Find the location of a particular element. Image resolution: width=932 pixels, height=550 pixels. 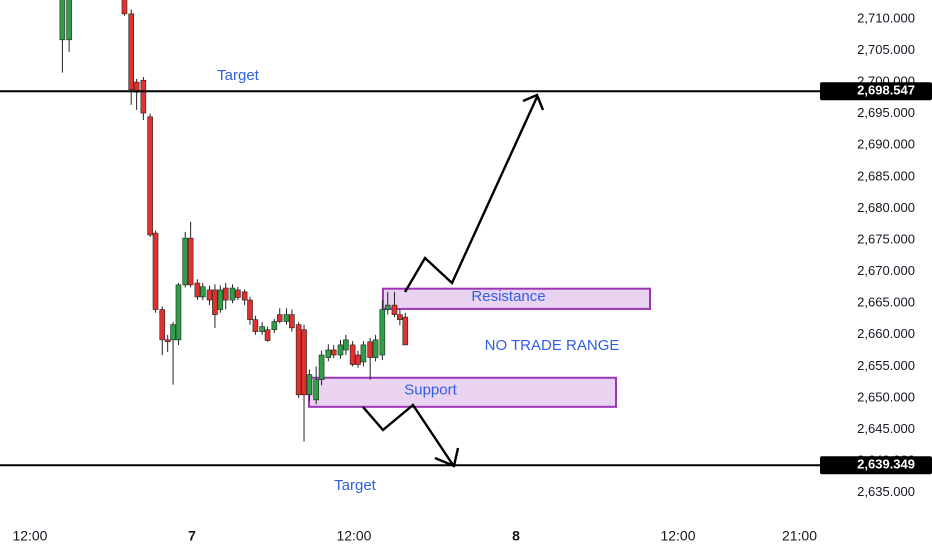

arrow-up-path is located at coordinates (471, 194).